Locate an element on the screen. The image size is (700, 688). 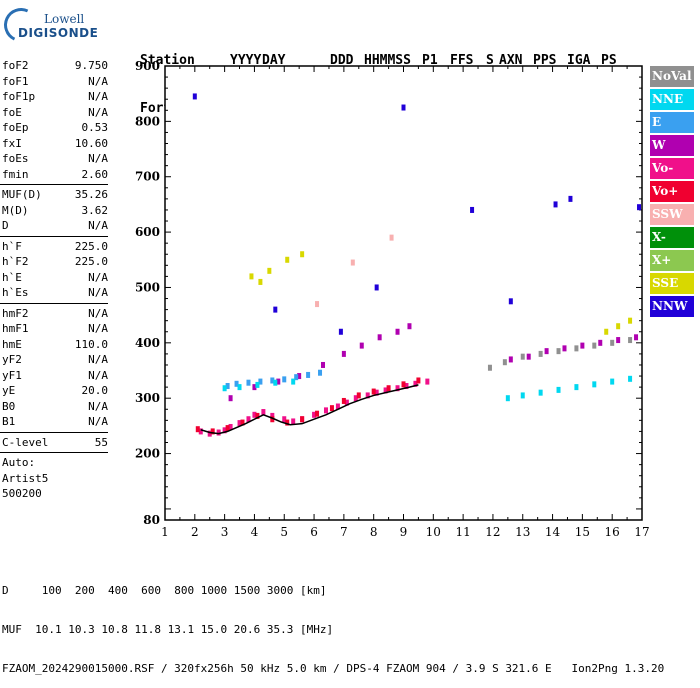
param-value: 9.750 is located at coordinates (91, 65).